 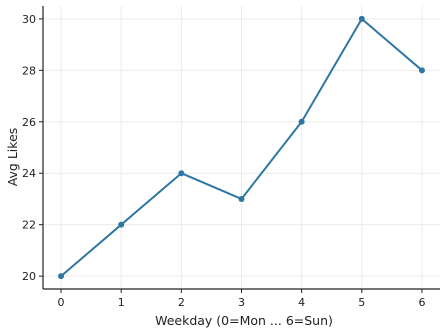 What do you see at coordinates (29, 70) in the screenshot?
I see `y-tick-label: 28` at bounding box center [29, 70].